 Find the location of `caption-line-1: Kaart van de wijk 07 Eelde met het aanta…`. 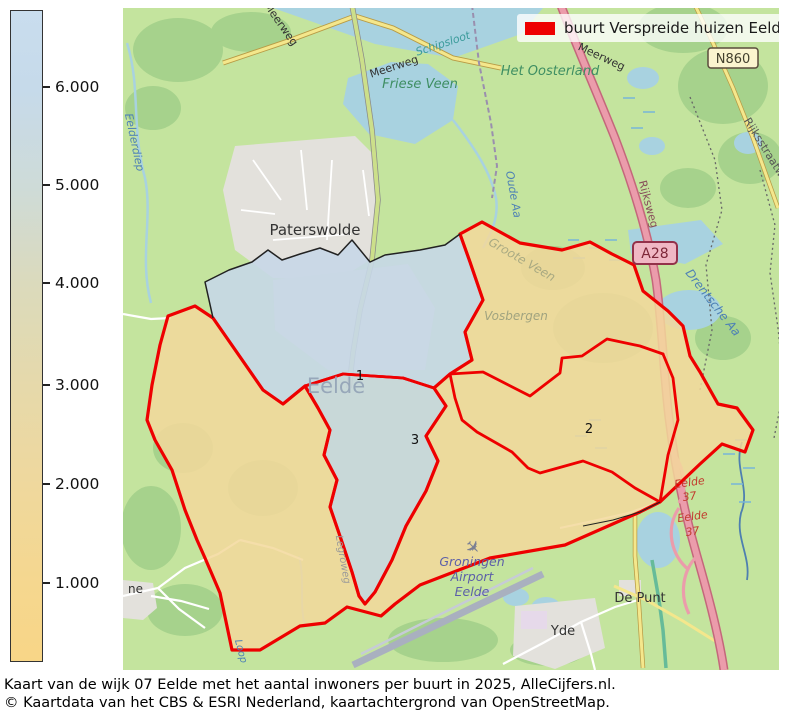

caption-line-1: Kaart van de wijk 07 Eelde met het aanta… is located at coordinates (310, 685).